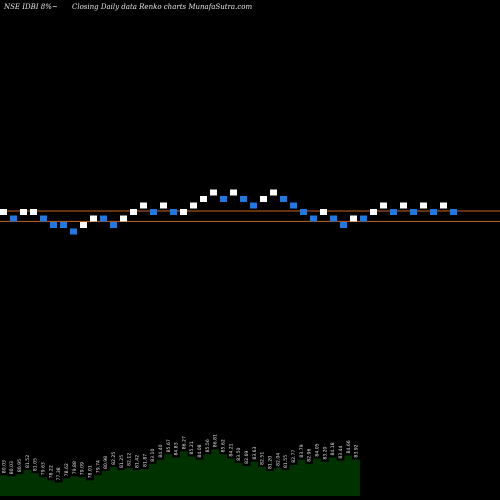  What do you see at coordinates (223, 199) in the screenshot?
I see `renko-brick-22-down` at bounding box center [223, 199].